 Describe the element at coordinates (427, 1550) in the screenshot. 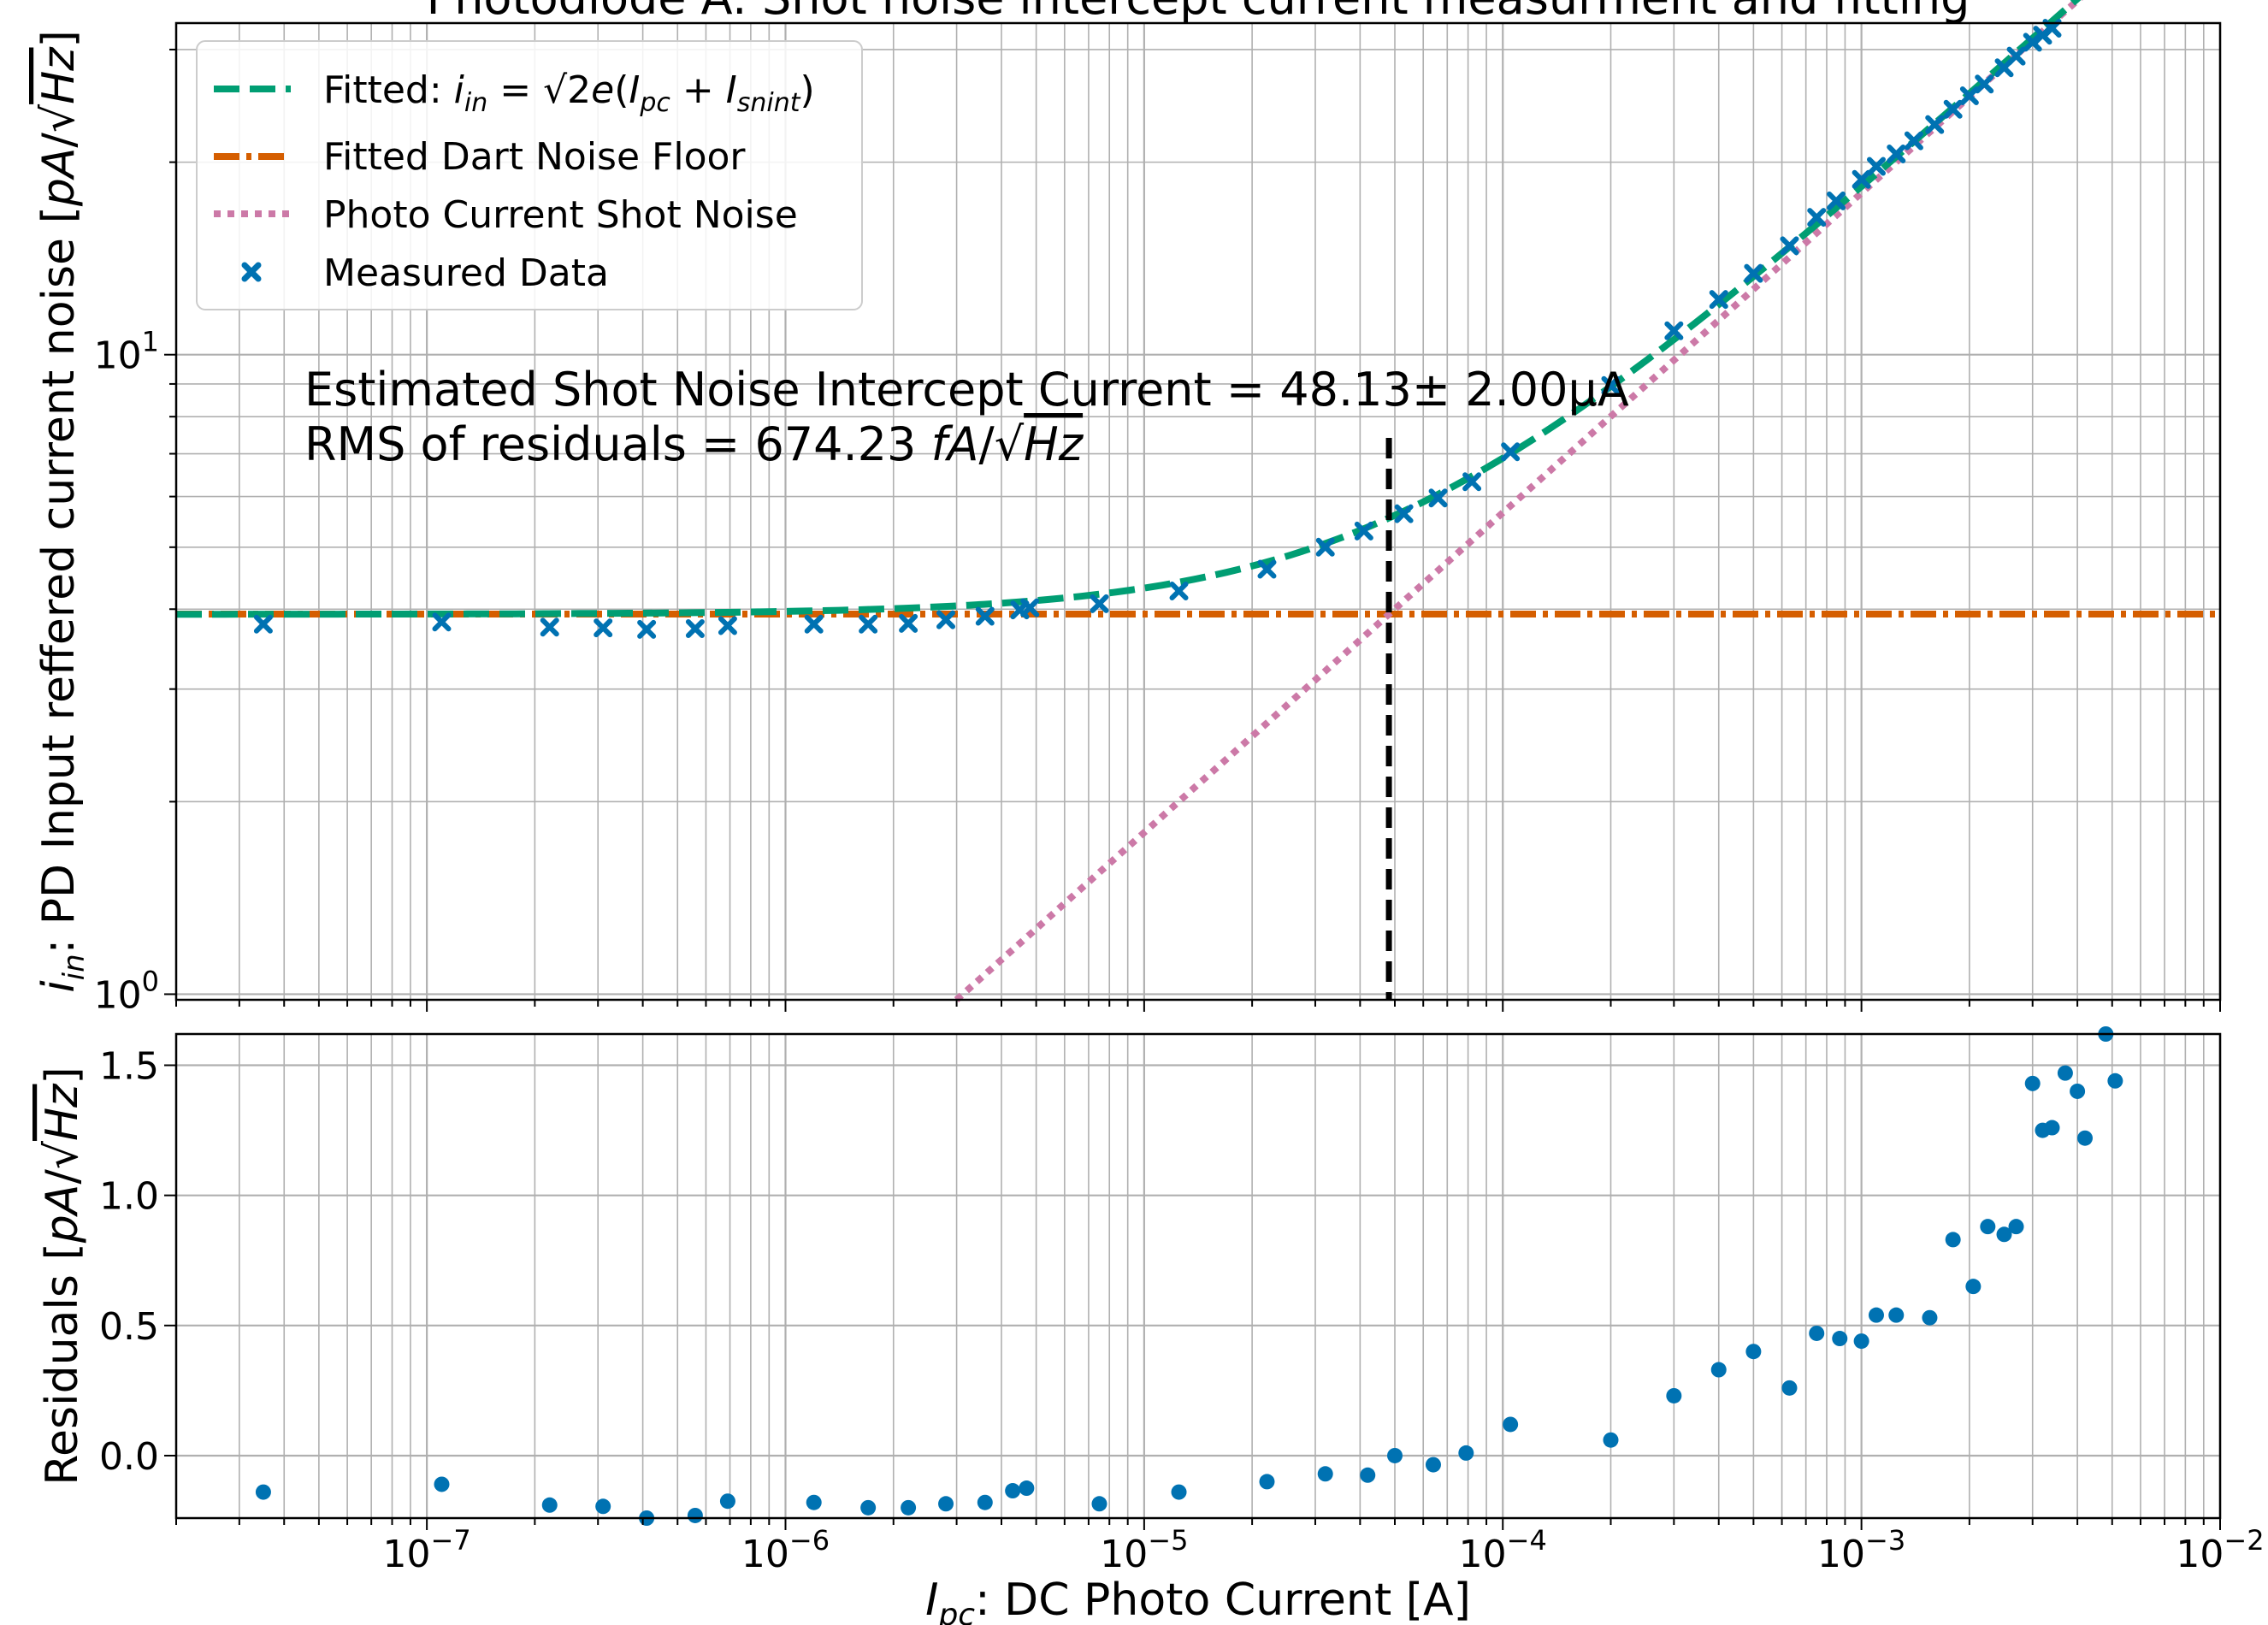

I see `x-tick-label: 10⁻⁷` at that location.